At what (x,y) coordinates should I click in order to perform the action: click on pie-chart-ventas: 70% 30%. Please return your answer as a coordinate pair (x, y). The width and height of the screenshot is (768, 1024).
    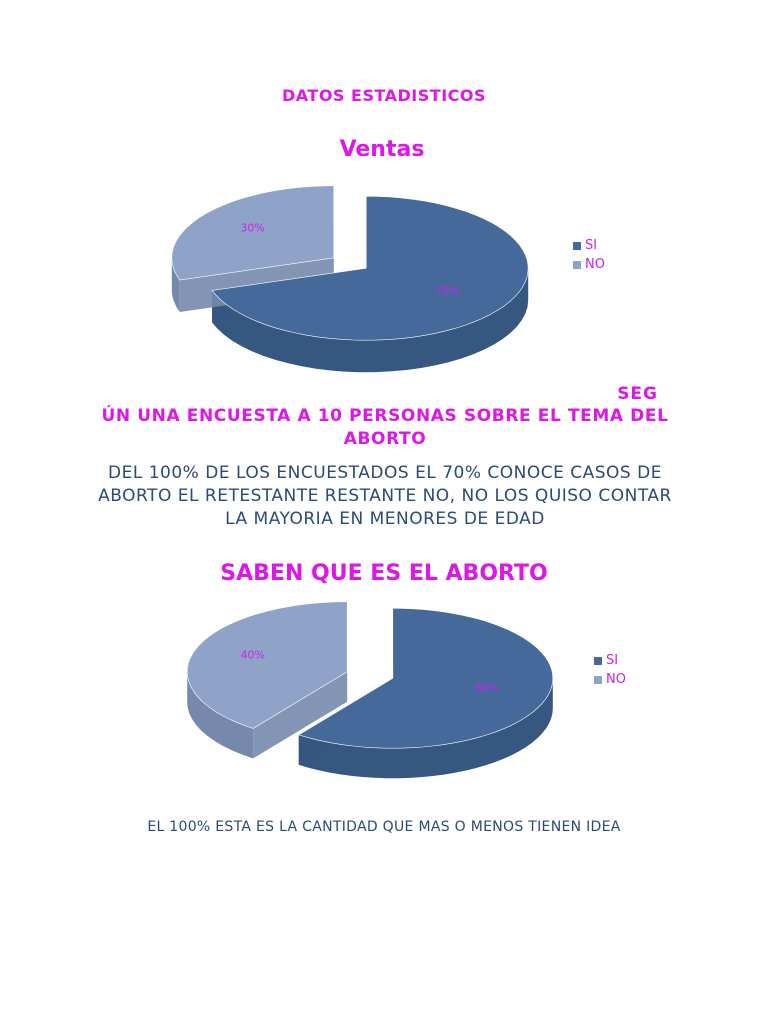
    Looking at the image, I should click on (350, 279).